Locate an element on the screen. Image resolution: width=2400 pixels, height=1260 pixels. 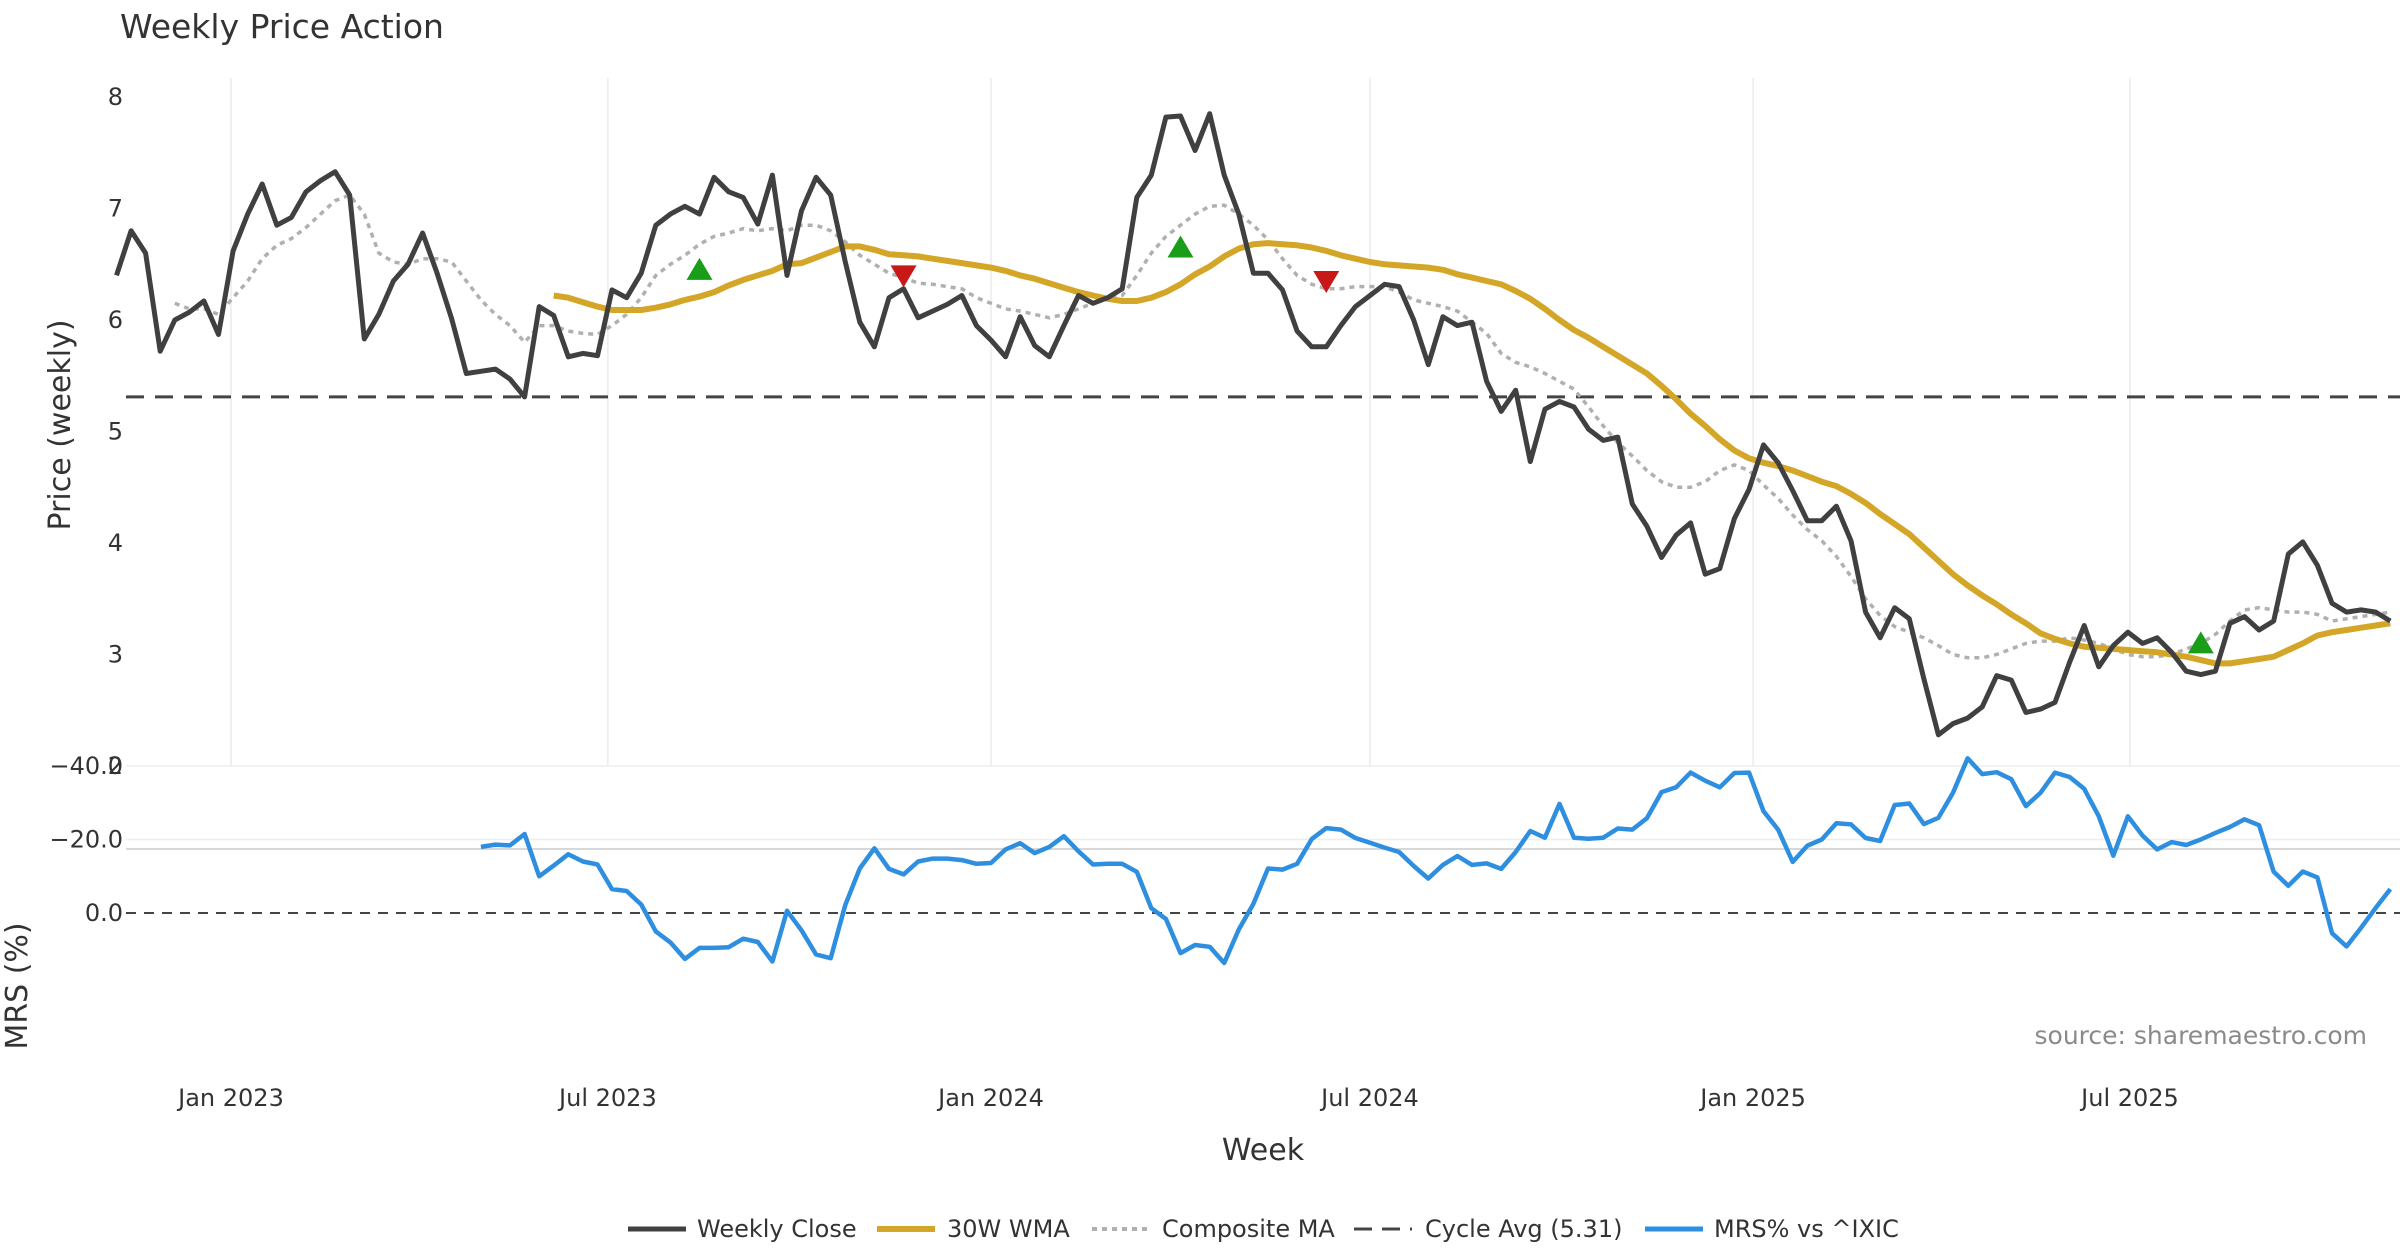
mrs-y-tick-label: 0.0 is located at coordinates (104, 913).